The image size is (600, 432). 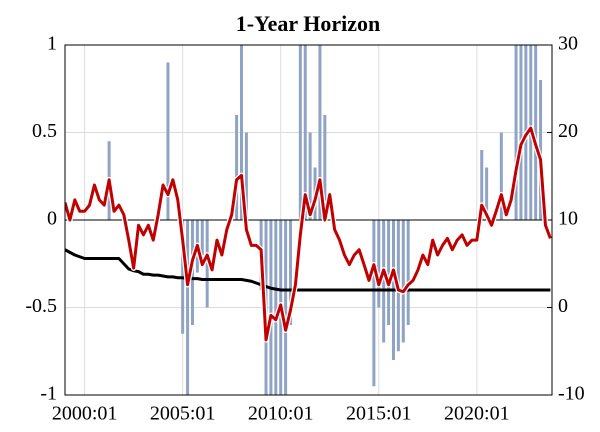 I want to click on y-tick-label: -1, so click(x=48, y=394).